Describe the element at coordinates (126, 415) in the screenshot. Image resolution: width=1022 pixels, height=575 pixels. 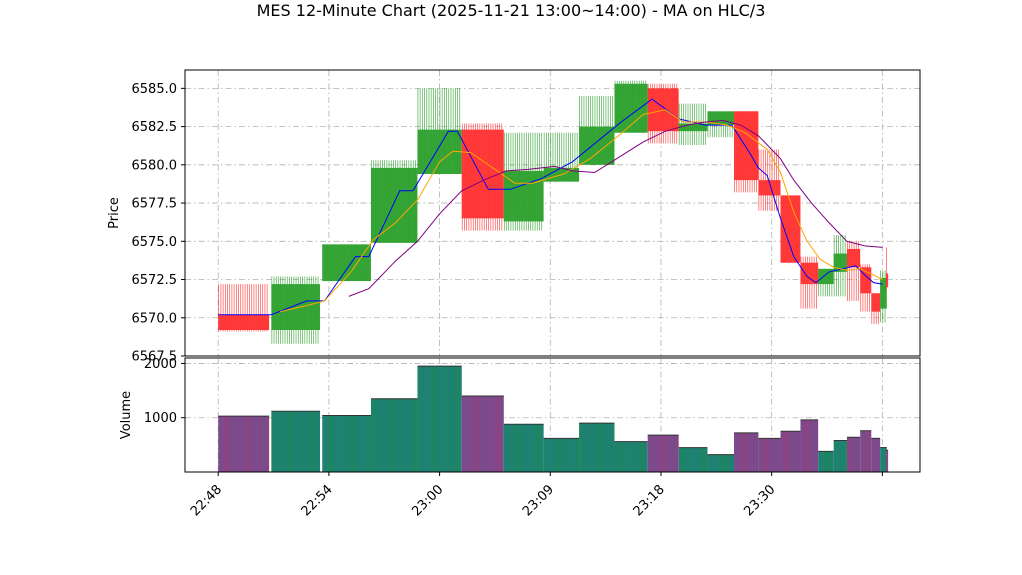
I see `volume-axis-label: Volume` at that location.